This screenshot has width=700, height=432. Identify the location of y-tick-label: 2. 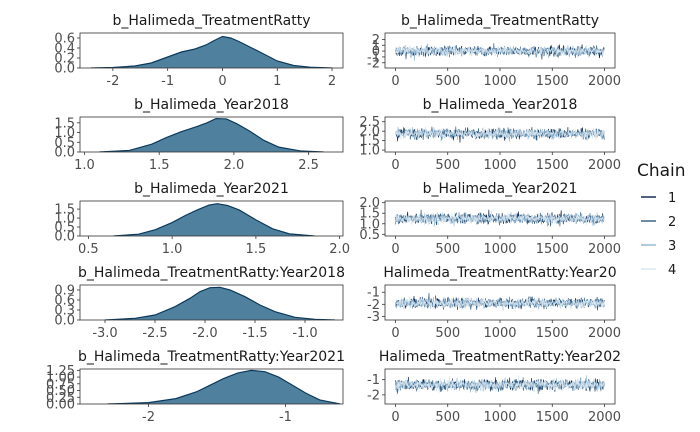
(376, 40).